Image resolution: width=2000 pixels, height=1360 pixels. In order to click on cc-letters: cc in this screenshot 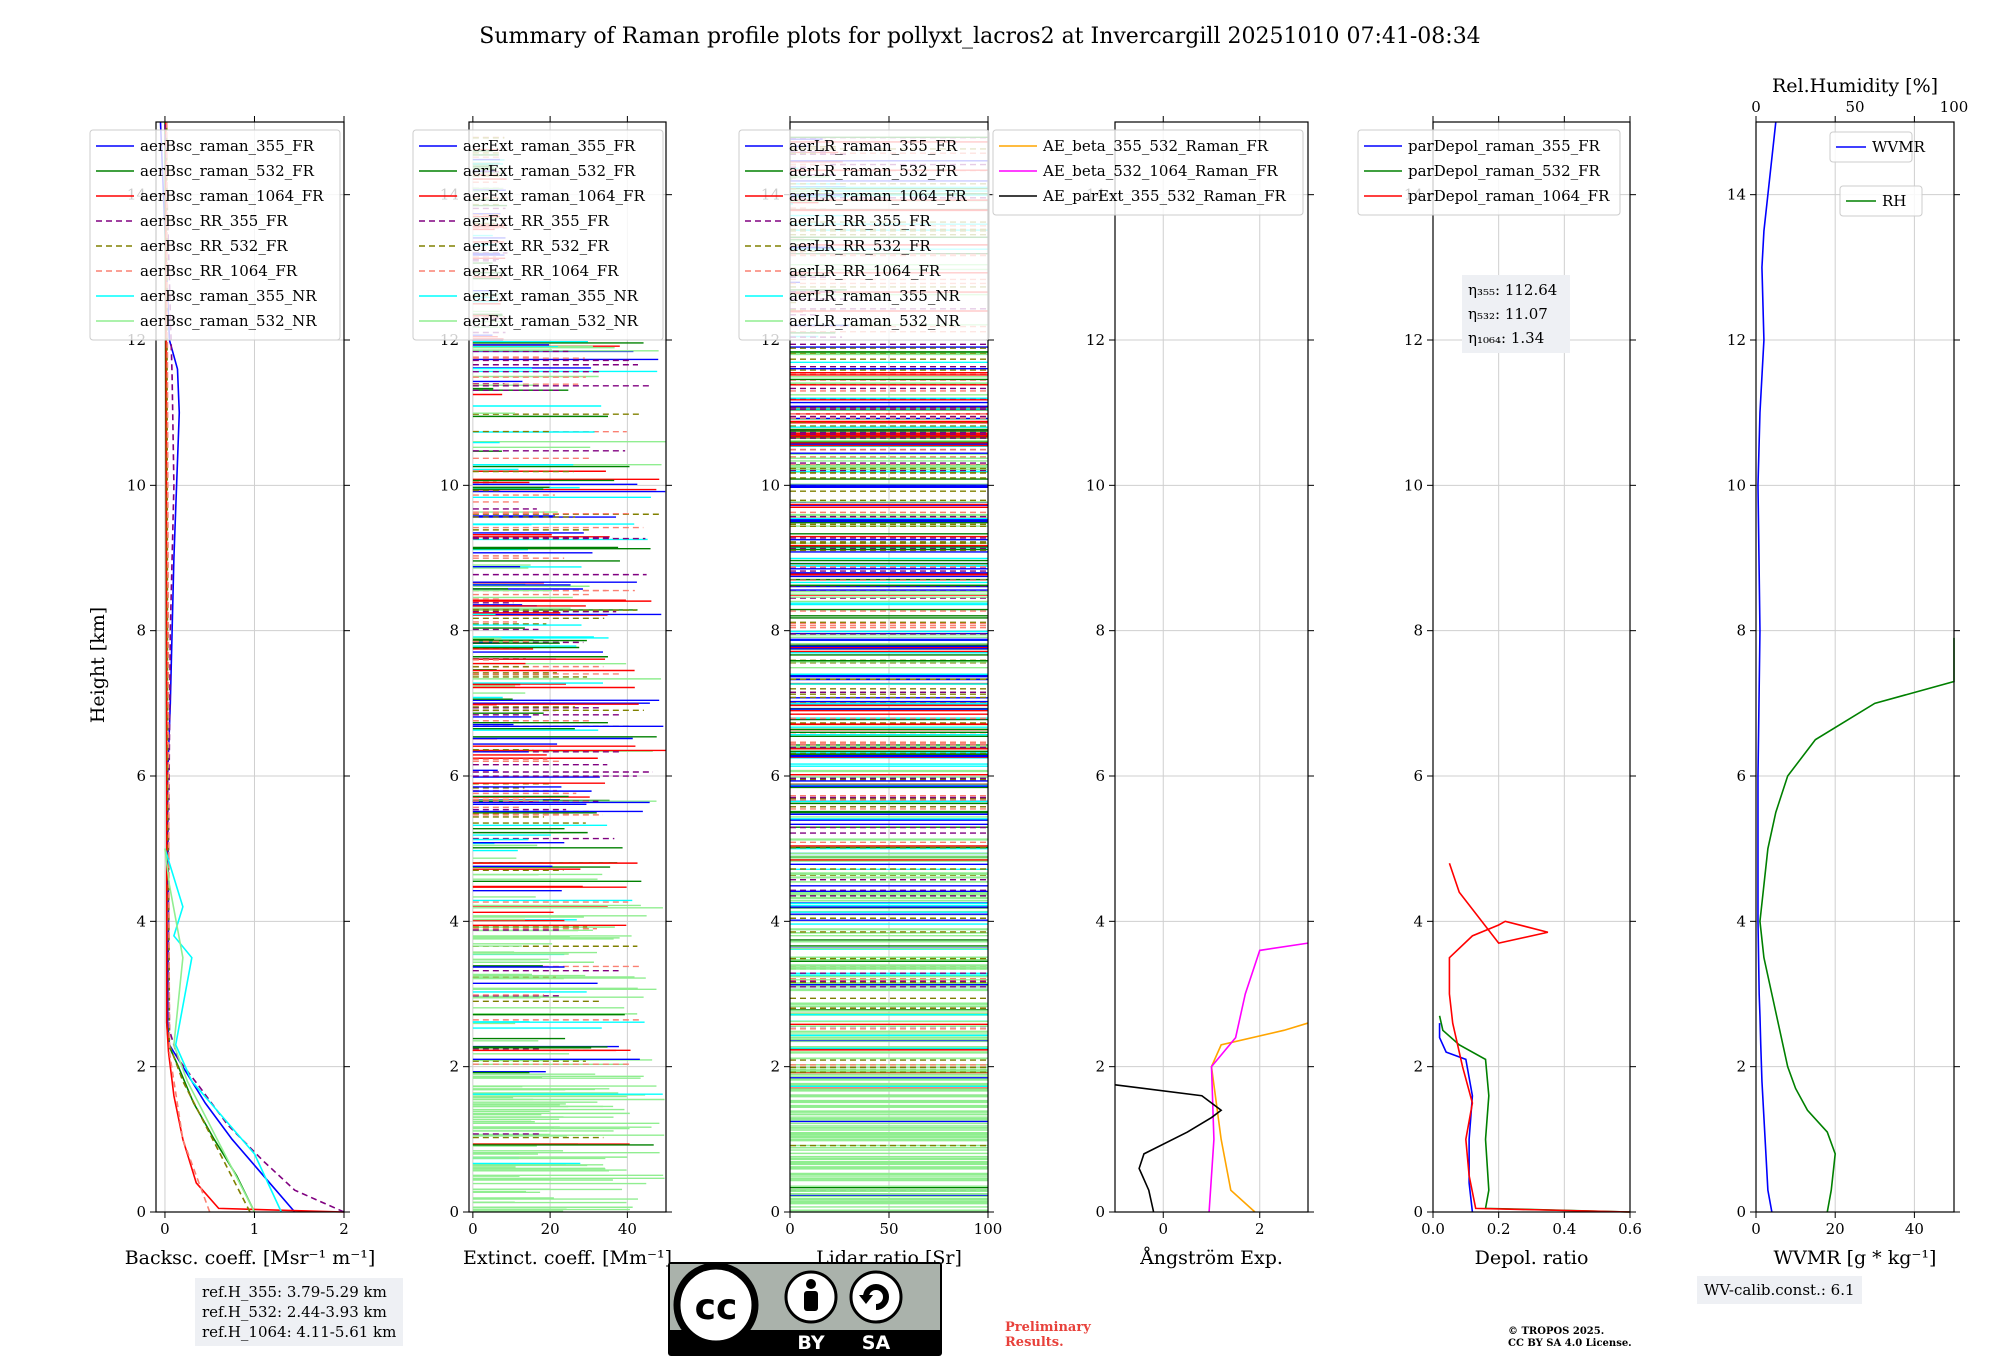, I will do `click(716, 1307)`.